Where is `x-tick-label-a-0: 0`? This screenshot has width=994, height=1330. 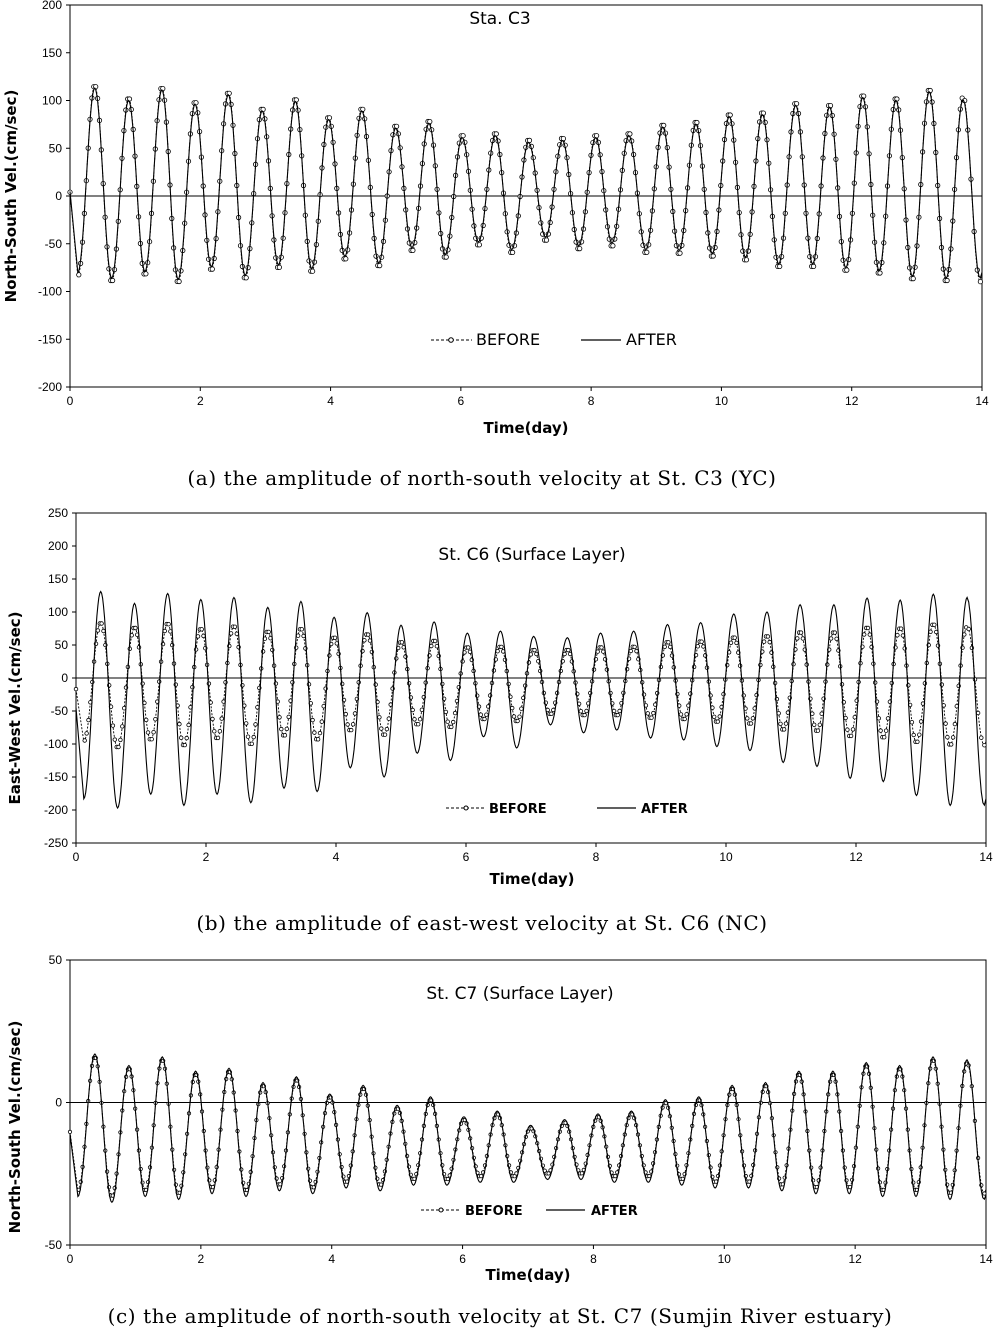 x-tick-label-a-0: 0 is located at coordinates (70, 401).